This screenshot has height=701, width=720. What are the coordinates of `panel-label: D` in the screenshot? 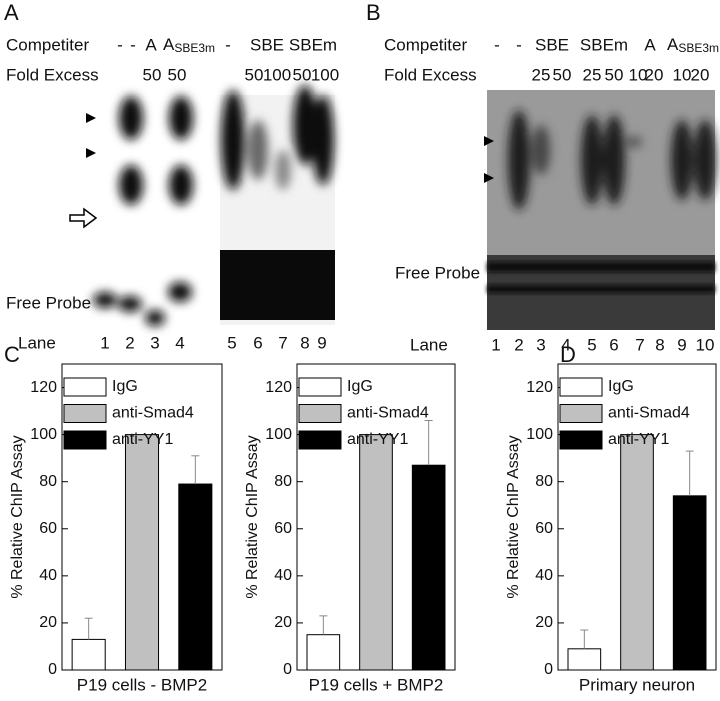 It's located at (568, 354).